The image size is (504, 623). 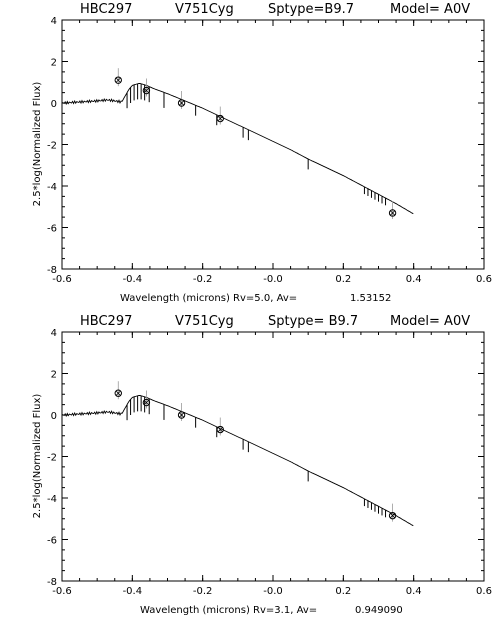 I want to click on av-value: 1.53152, so click(x=370, y=298).